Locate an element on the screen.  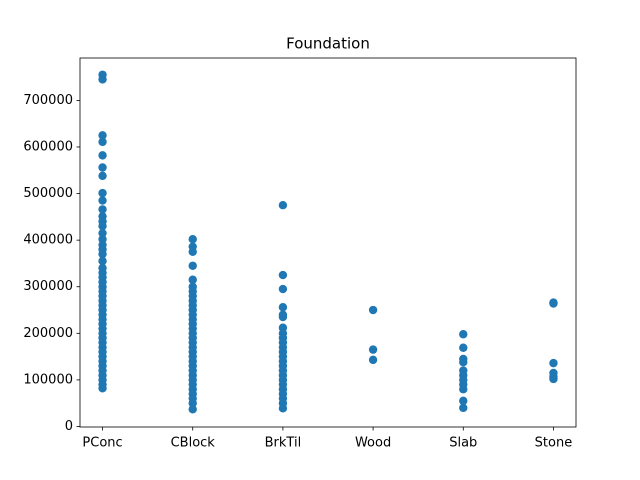
x-tick-label: PConc is located at coordinates (102, 443).